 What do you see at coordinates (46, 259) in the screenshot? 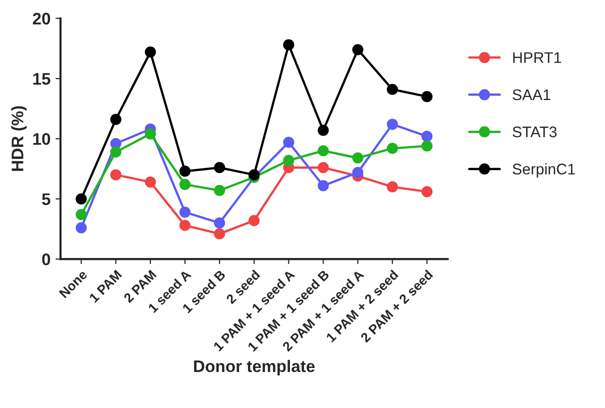
I see `y-tick-label: 0` at bounding box center [46, 259].